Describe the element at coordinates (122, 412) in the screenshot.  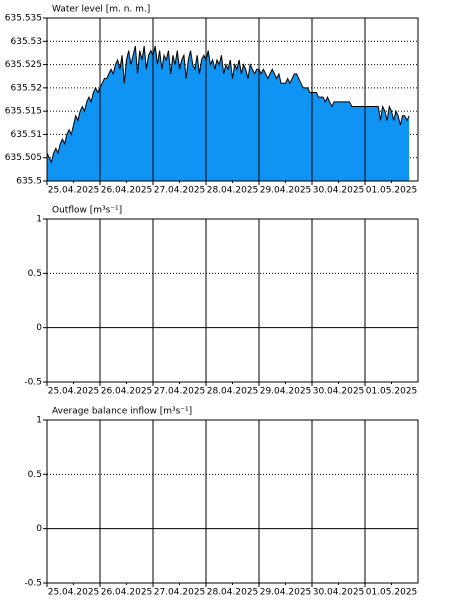
I see `panel-title: Average balance inflow [m³s⁻¹]` at that location.